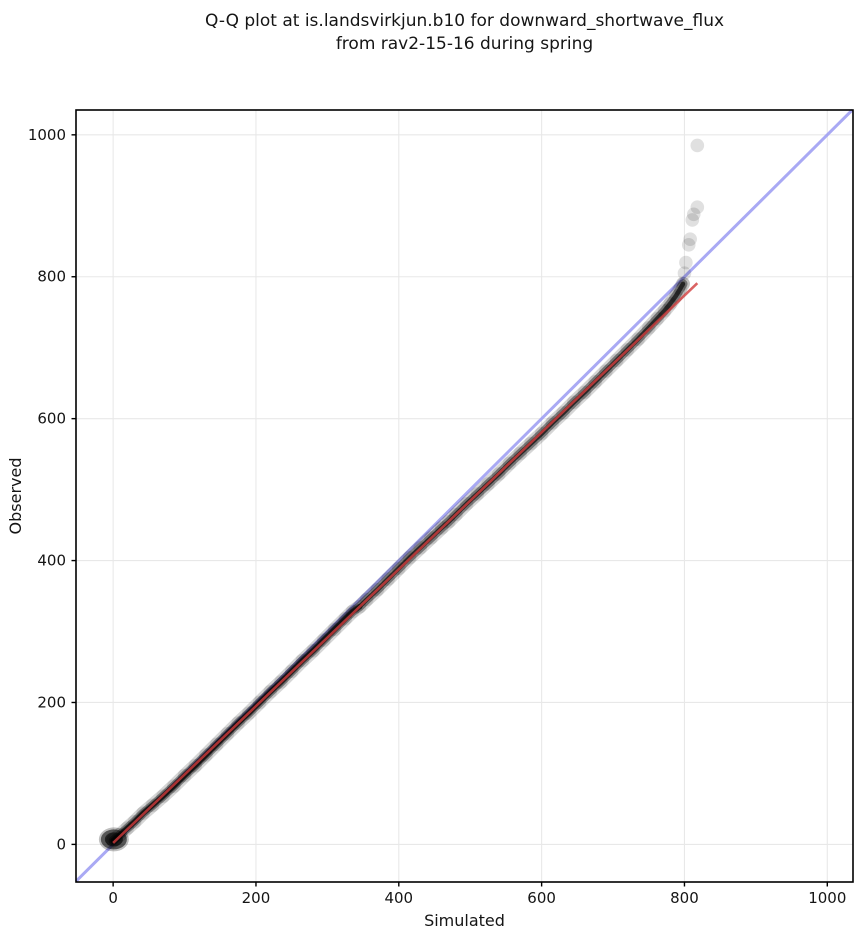 The height and width of the screenshot is (934, 860). What do you see at coordinates (15, 496) in the screenshot?
I see `y-axis-label: Observed` at bounding box center [15, 496].